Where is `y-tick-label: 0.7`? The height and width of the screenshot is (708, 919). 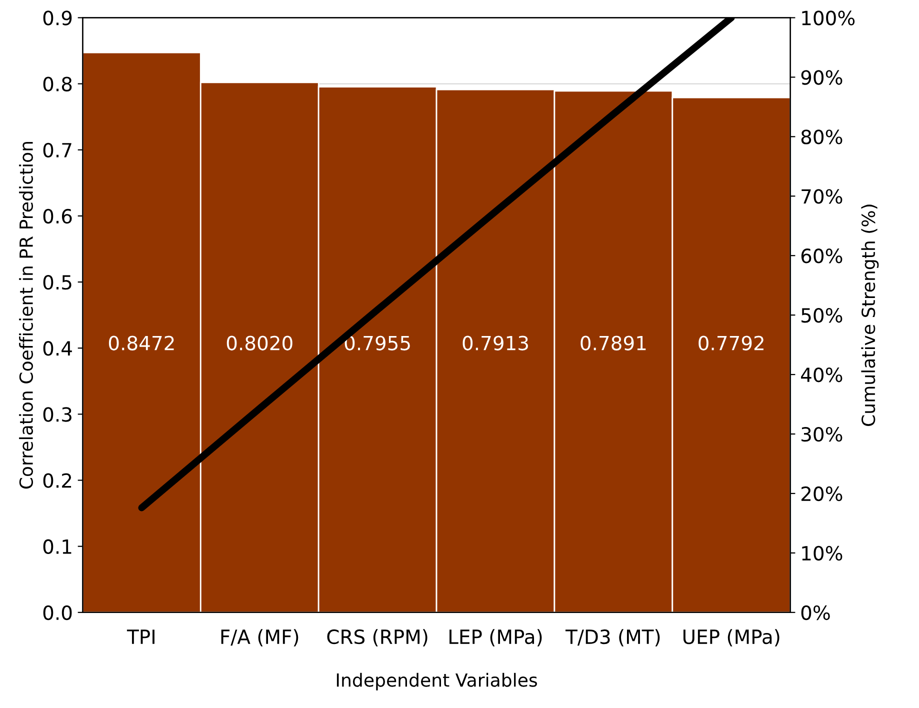 y-tick-label: 0.7 is located at coordinates (57, 150).